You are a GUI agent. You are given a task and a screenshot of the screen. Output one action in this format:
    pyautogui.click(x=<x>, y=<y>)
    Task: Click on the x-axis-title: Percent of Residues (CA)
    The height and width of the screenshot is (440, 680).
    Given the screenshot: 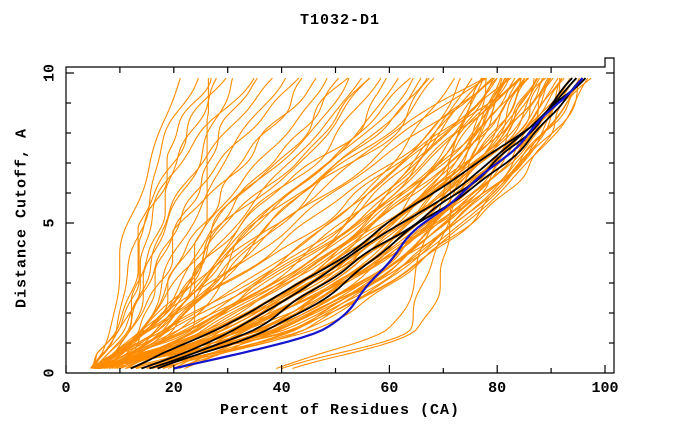 What is the action you would take?
    pyautogui.click(x=340, y=410)
    